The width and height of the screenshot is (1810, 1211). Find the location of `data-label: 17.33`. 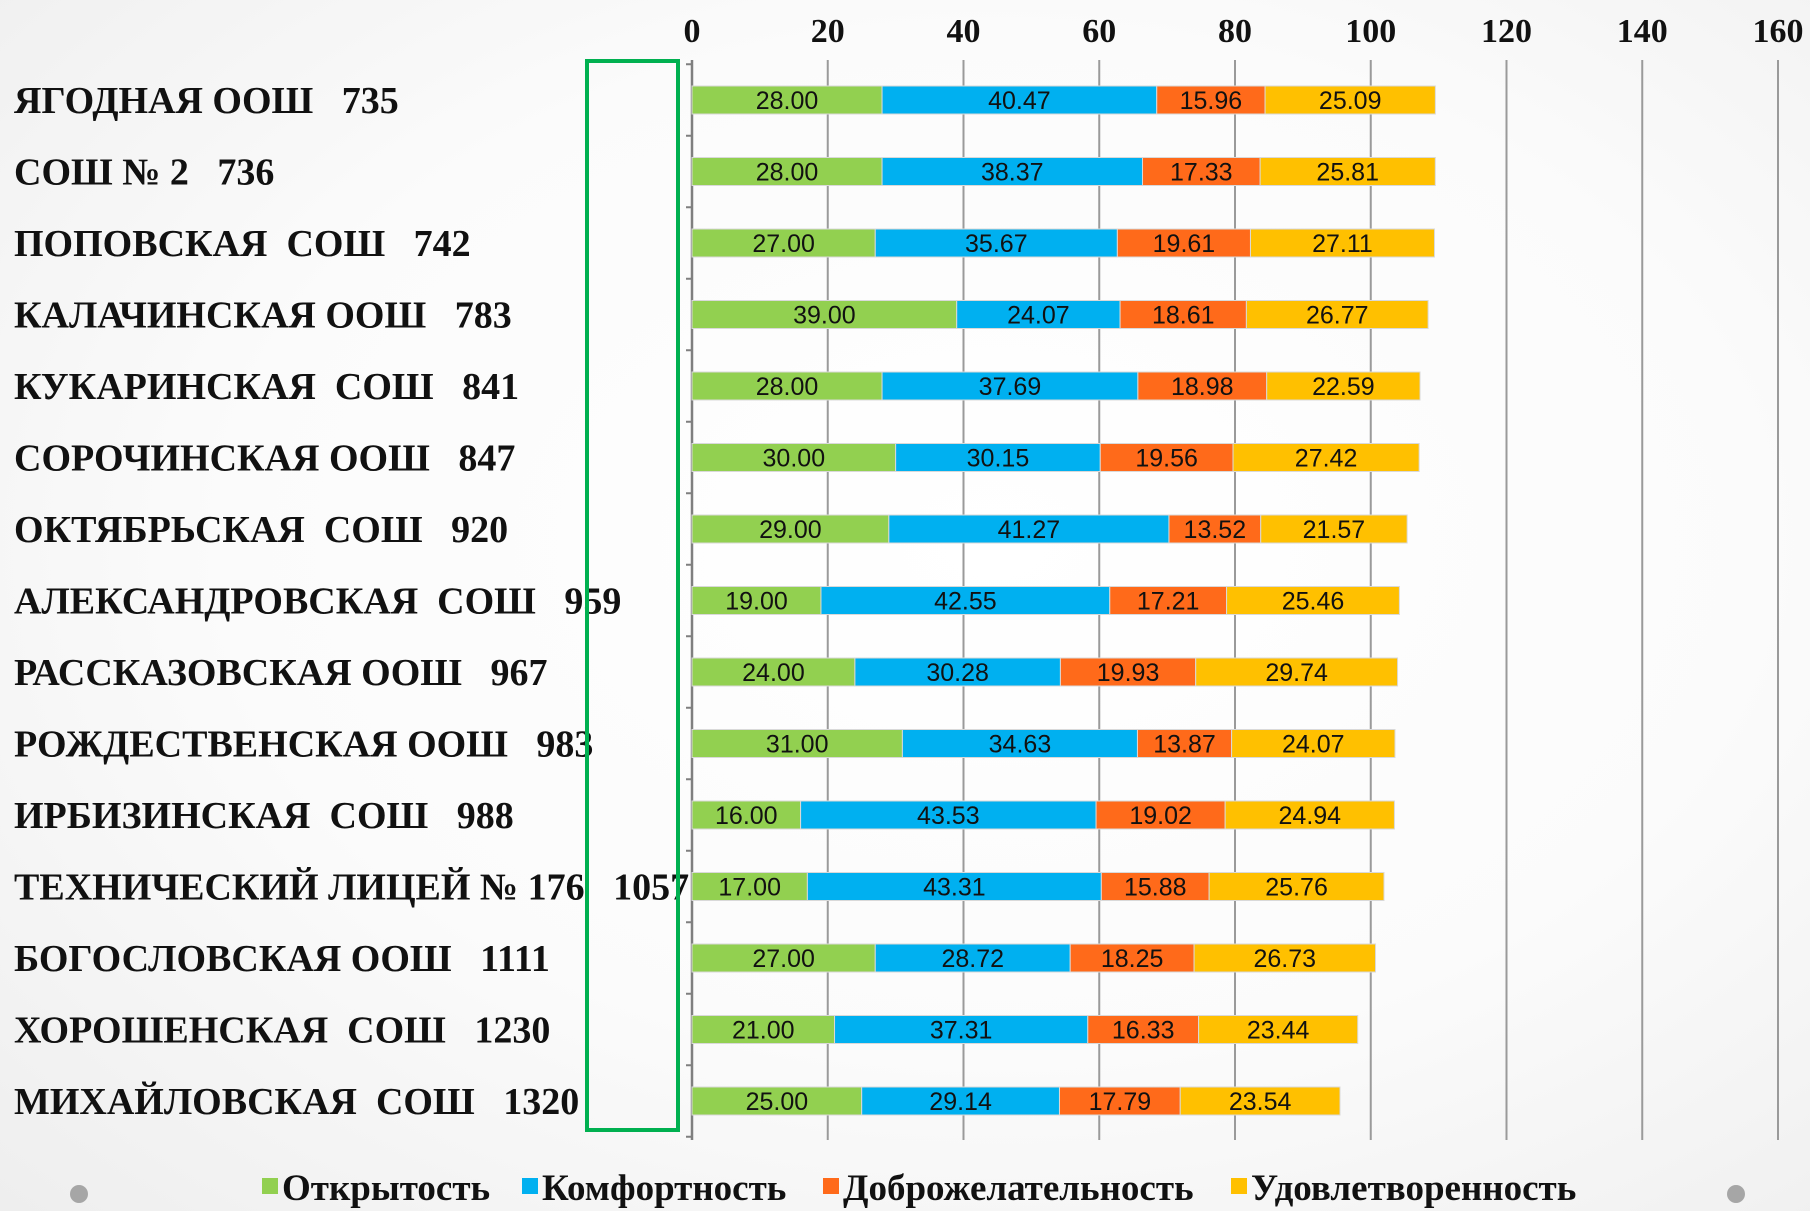

data-label: 17.33 is located at coordinates (1201, 173).